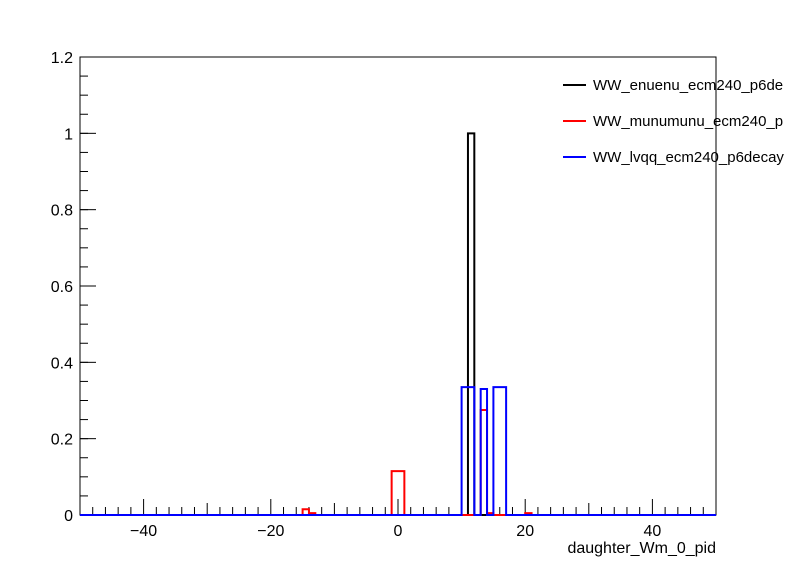 Image resolution: width=796 pixels, height=572 pixels. What do you see at coordinates (641, 548) in the screenshot?
I see `x-axis-title: daughter_Wm_0_pid` at bounding box center [641, 548].